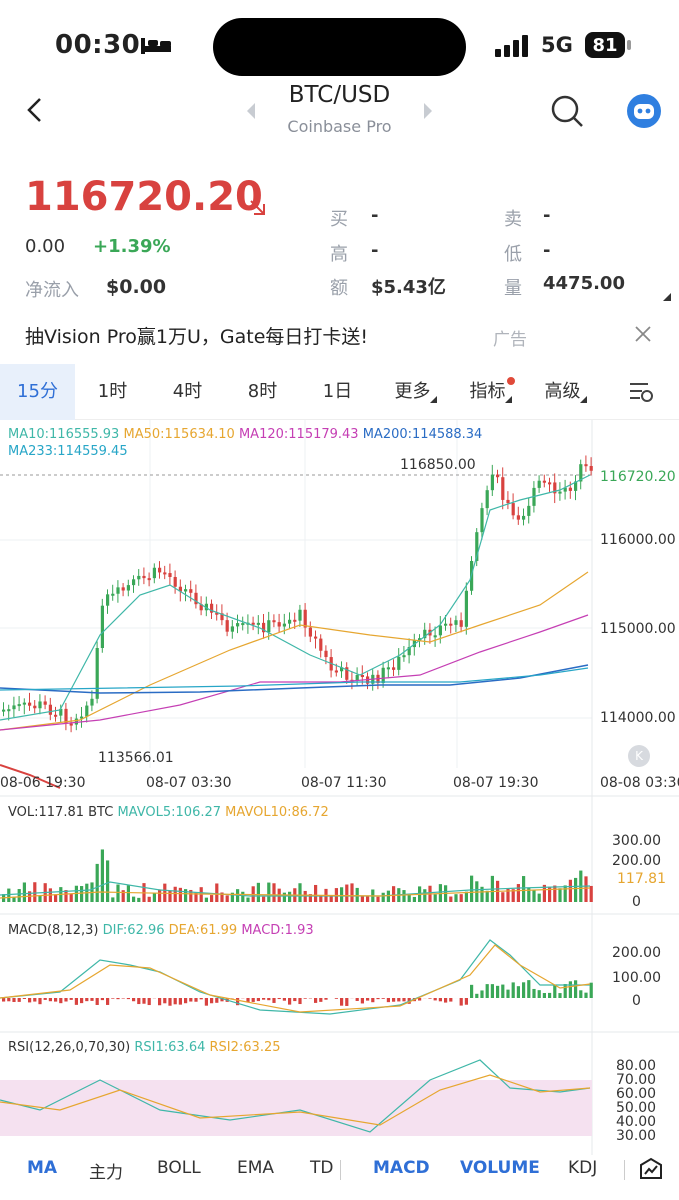  I want to click on tab-4h: 4时, so click(187, 391).